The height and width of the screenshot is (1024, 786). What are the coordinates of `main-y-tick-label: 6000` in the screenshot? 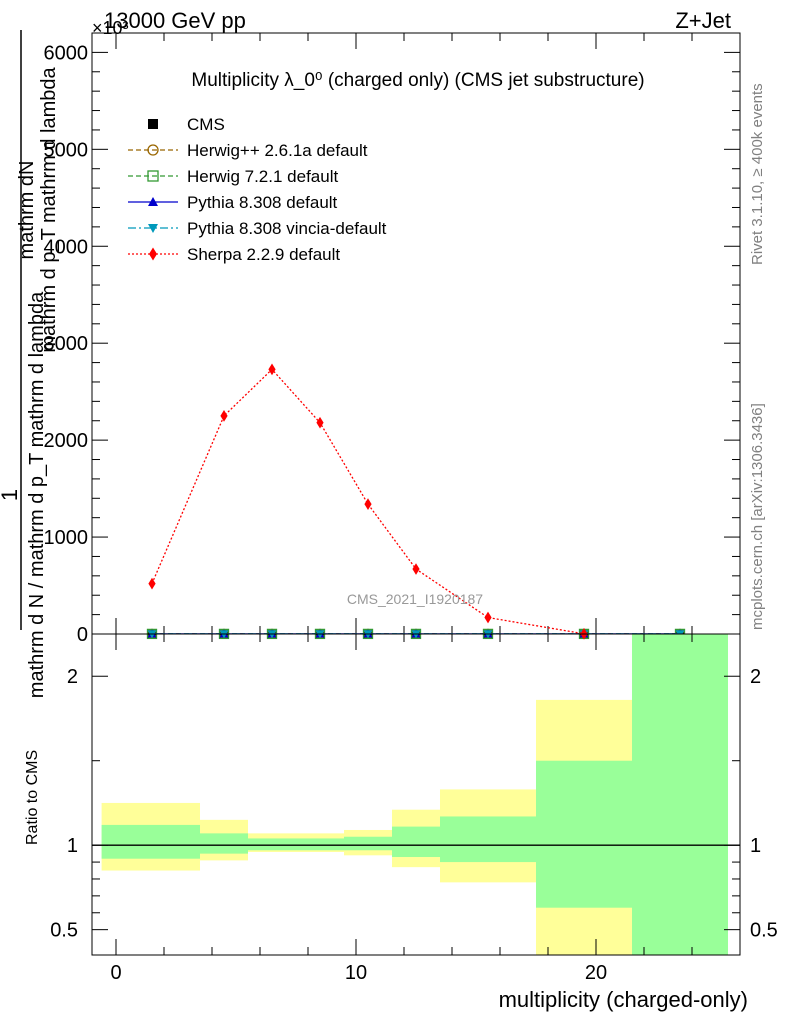 It's located at (66, 53).